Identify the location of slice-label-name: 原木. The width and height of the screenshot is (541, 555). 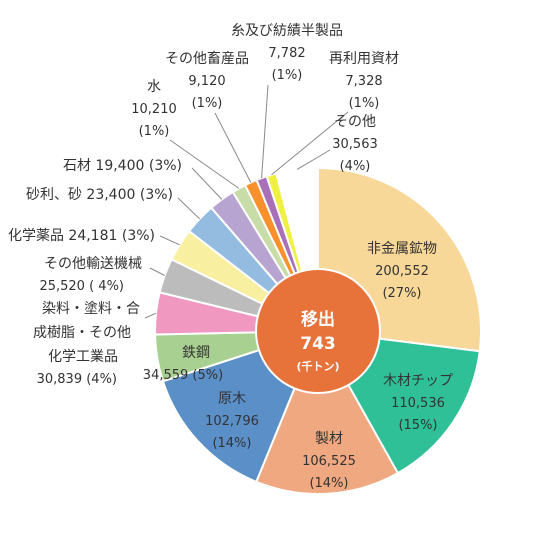
(232, 399).